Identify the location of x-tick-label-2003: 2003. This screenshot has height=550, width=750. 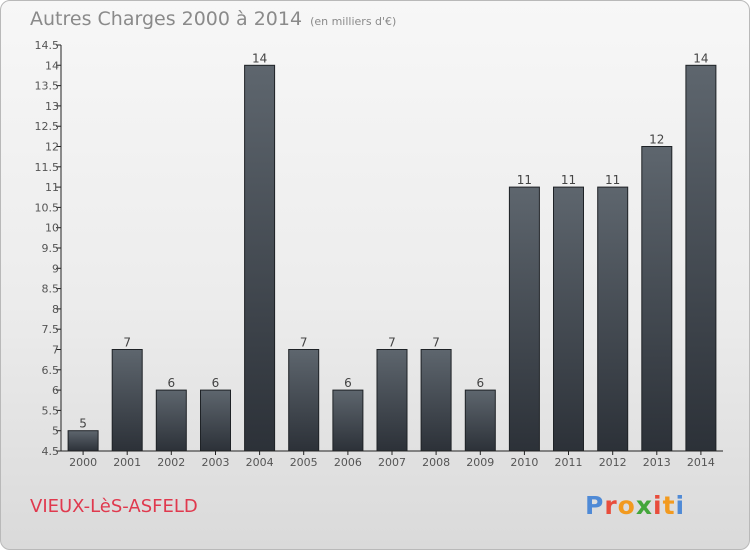
(216, 462).